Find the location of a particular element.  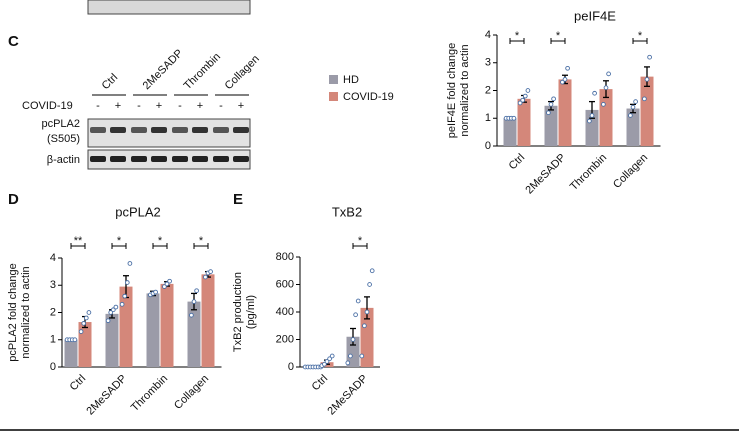

y-tick-label: 0 is located at coordinates (488, 146).